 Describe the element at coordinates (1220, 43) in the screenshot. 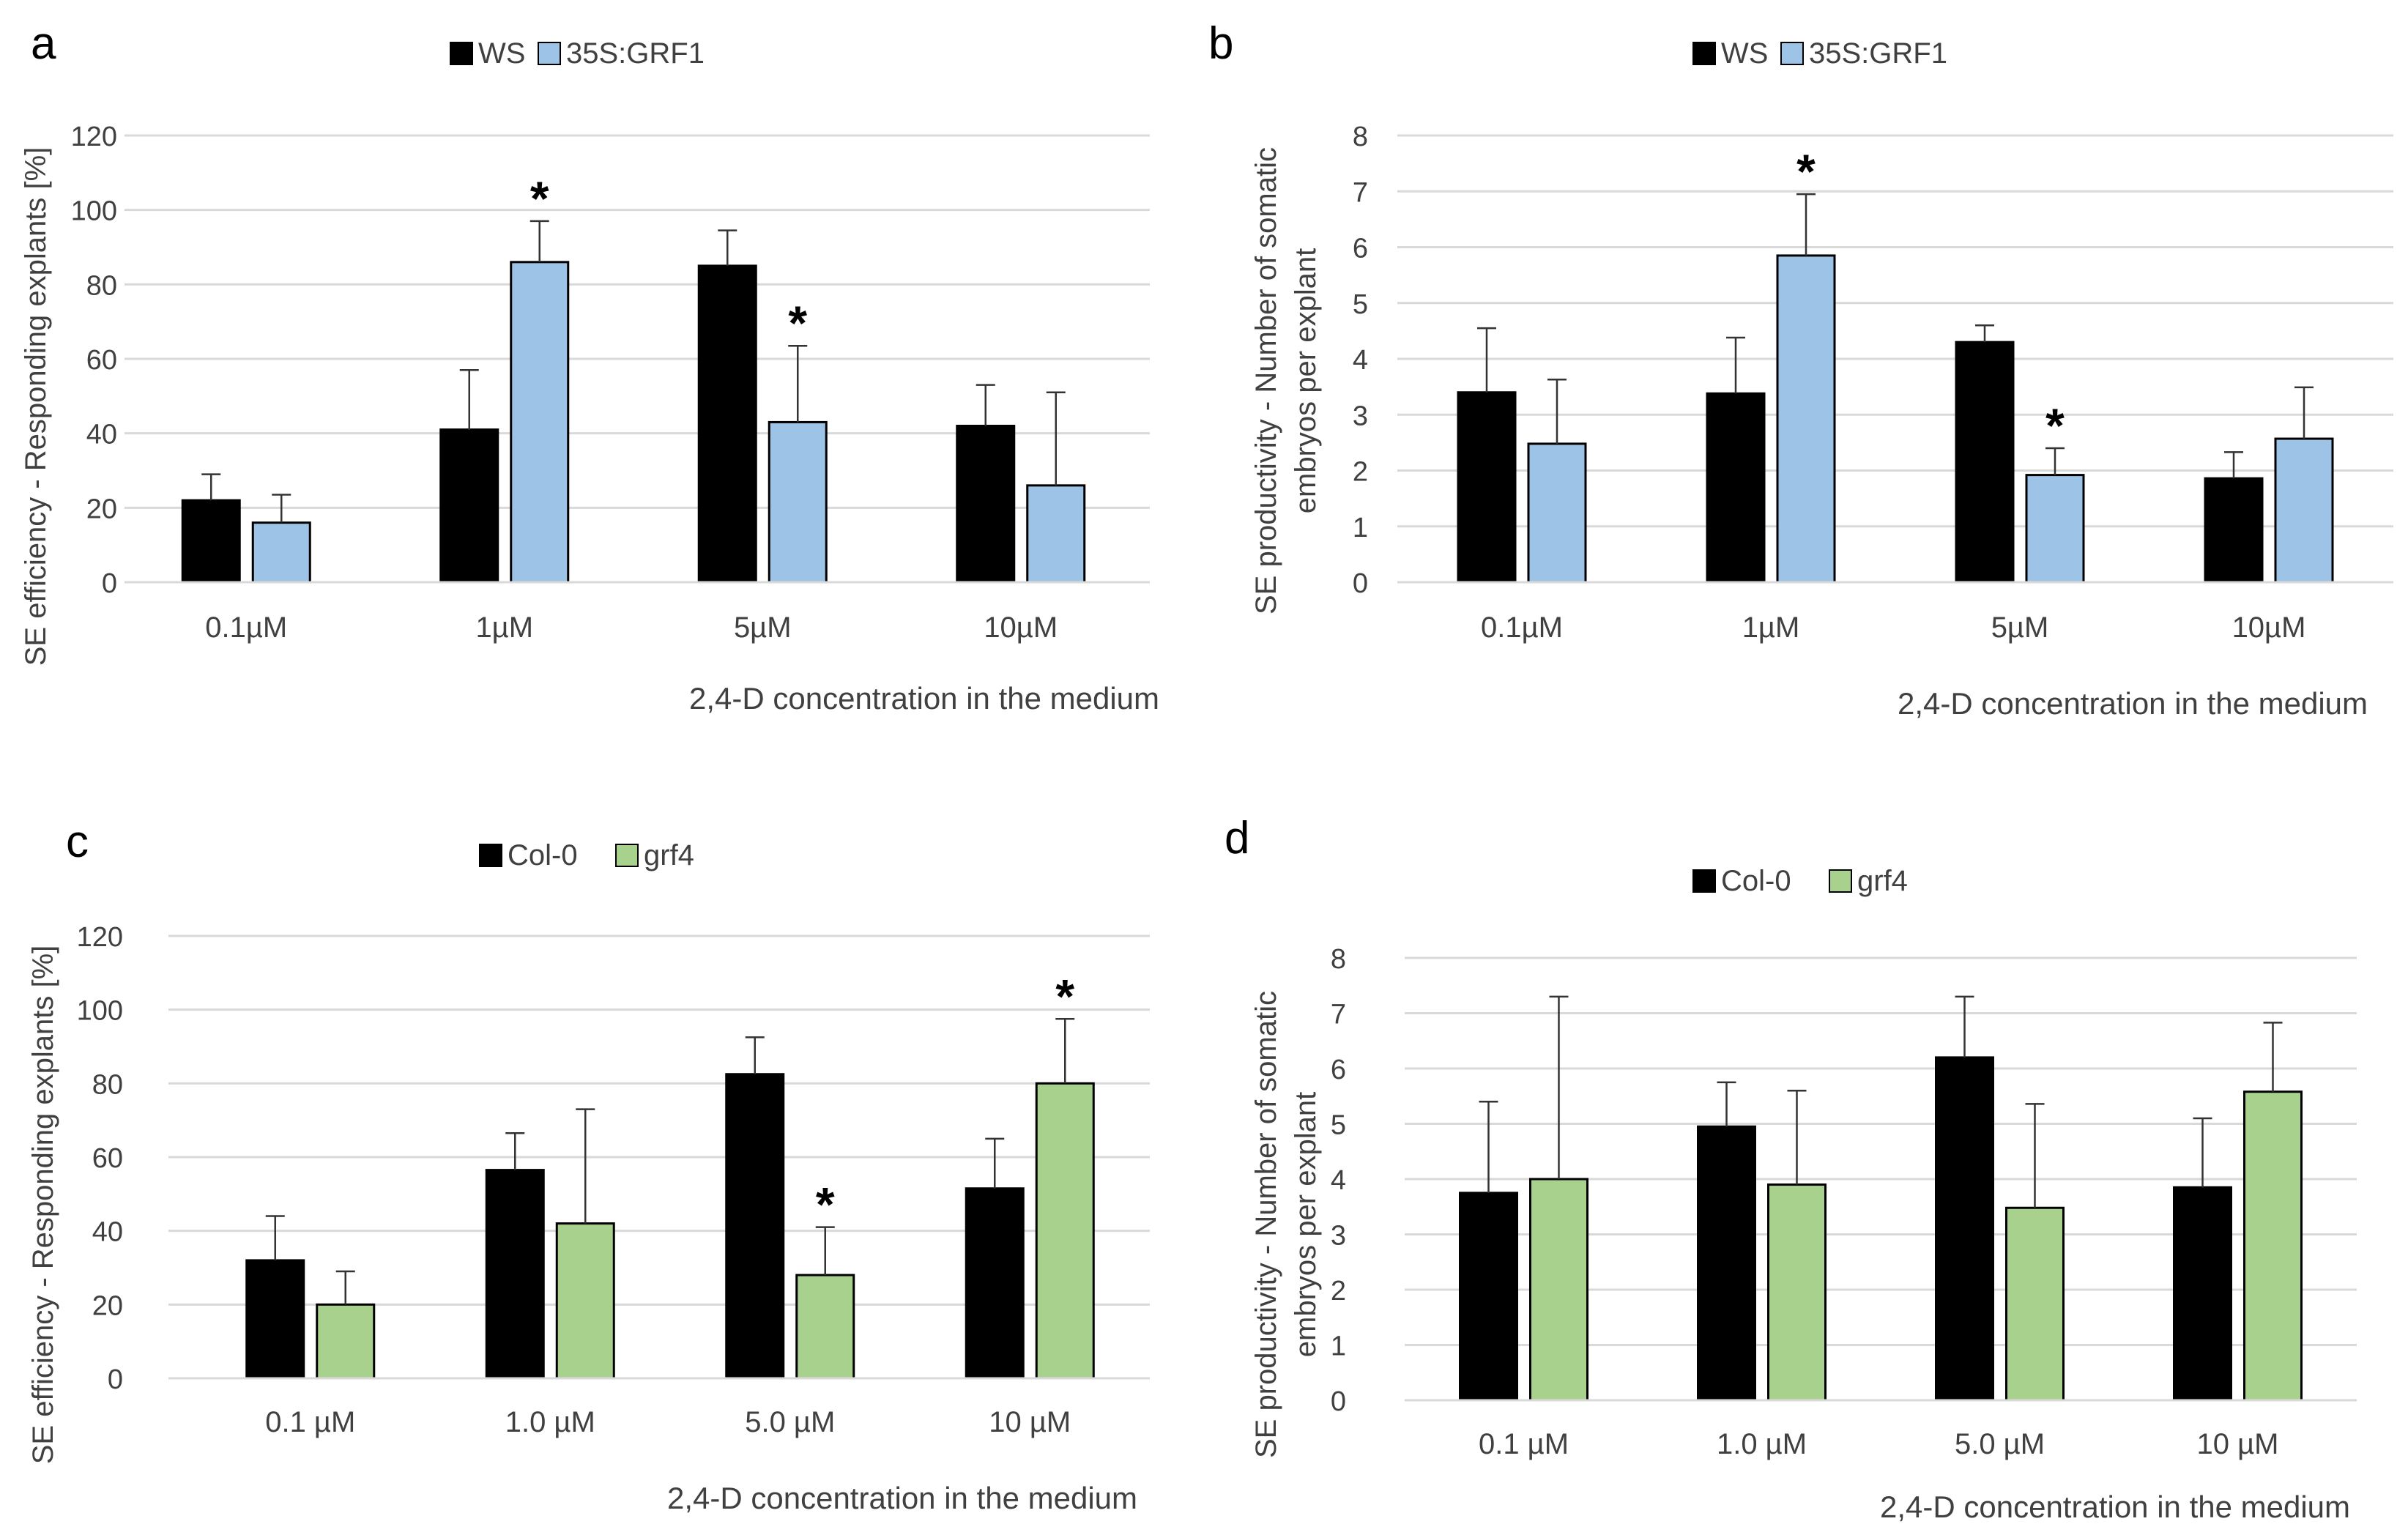

I see `panel-letter-b: b` at that location.